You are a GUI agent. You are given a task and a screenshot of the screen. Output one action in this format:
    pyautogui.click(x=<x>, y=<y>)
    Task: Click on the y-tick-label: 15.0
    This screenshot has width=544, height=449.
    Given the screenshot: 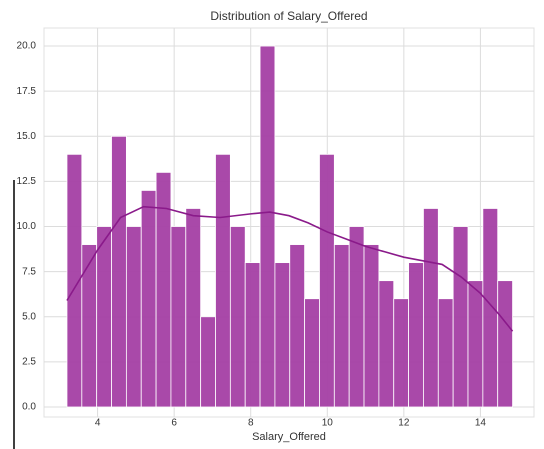 What is the action you would take?
    pyautogui.click(x=27, y=136)
    